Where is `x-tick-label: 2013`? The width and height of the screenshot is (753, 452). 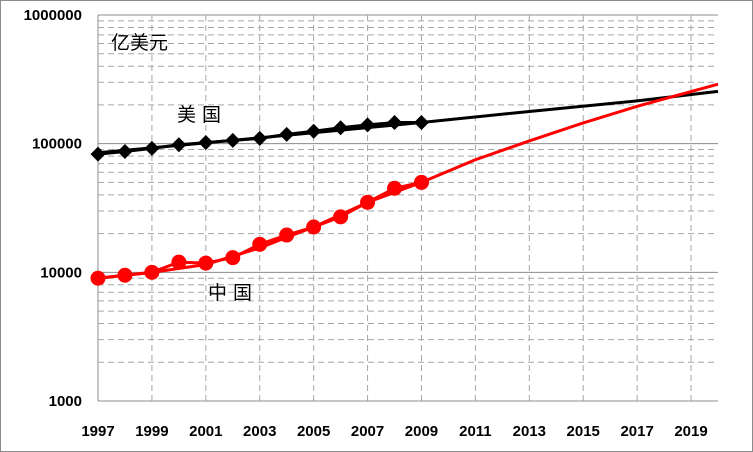
x-tick-label: 2013 is located at coordinates (529, 431).